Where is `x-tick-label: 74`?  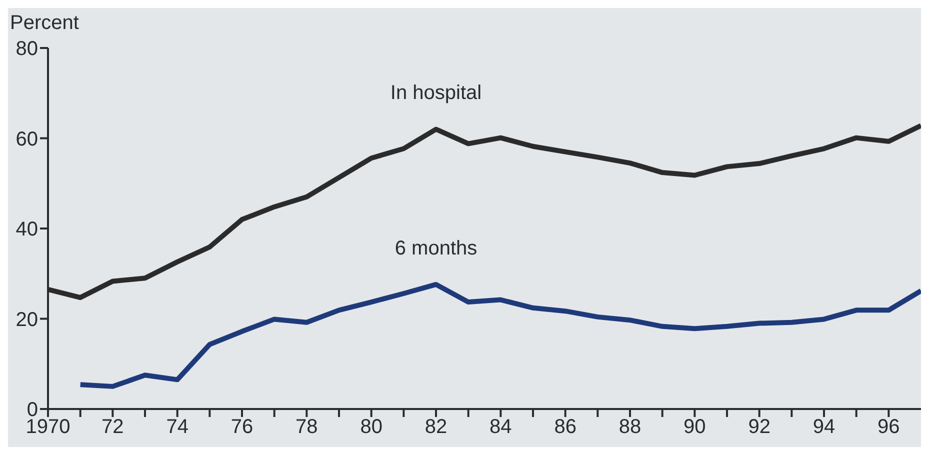
x-tick-label: 74 is located at coordinates (177, 427).